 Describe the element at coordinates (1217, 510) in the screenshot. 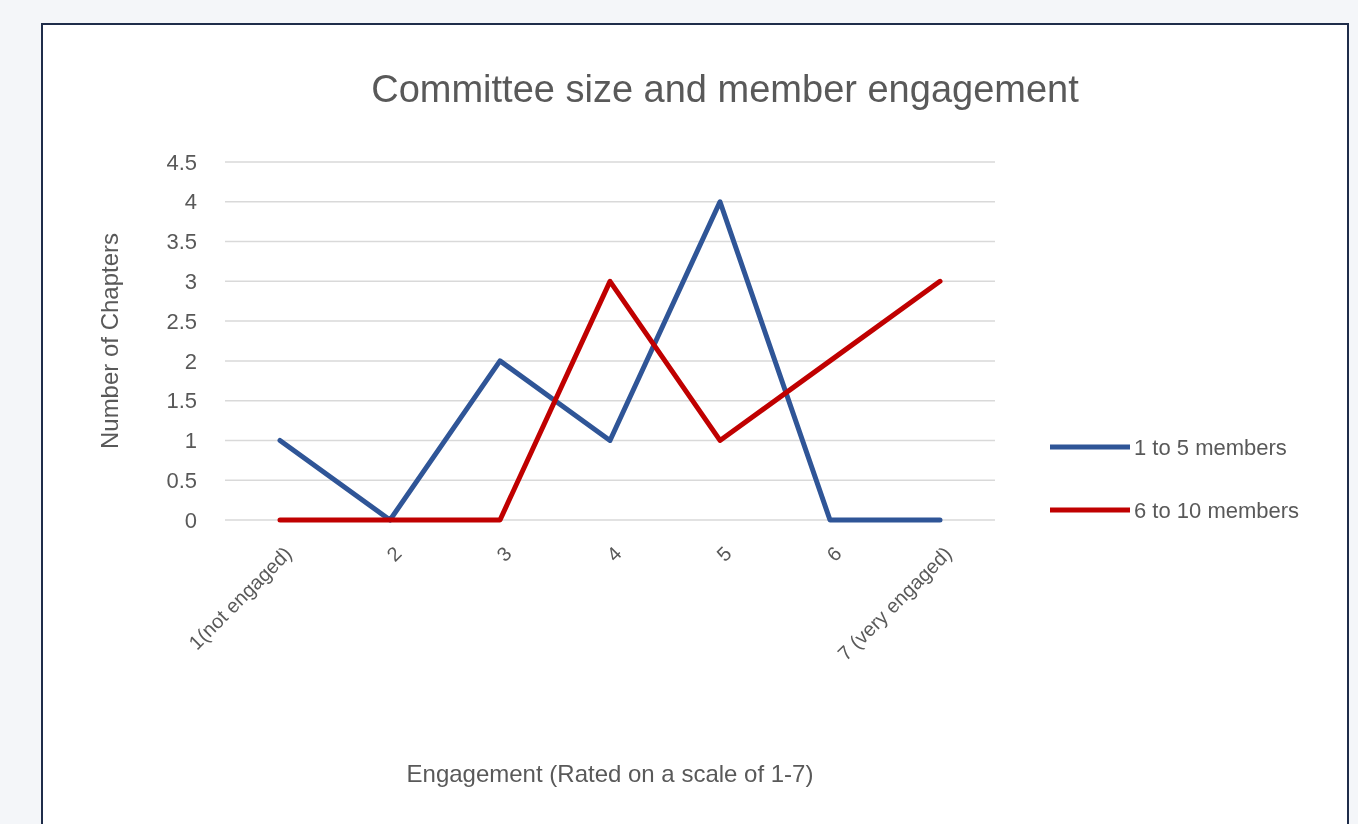

I see `legend-label: 6 to 10 members` at that location.